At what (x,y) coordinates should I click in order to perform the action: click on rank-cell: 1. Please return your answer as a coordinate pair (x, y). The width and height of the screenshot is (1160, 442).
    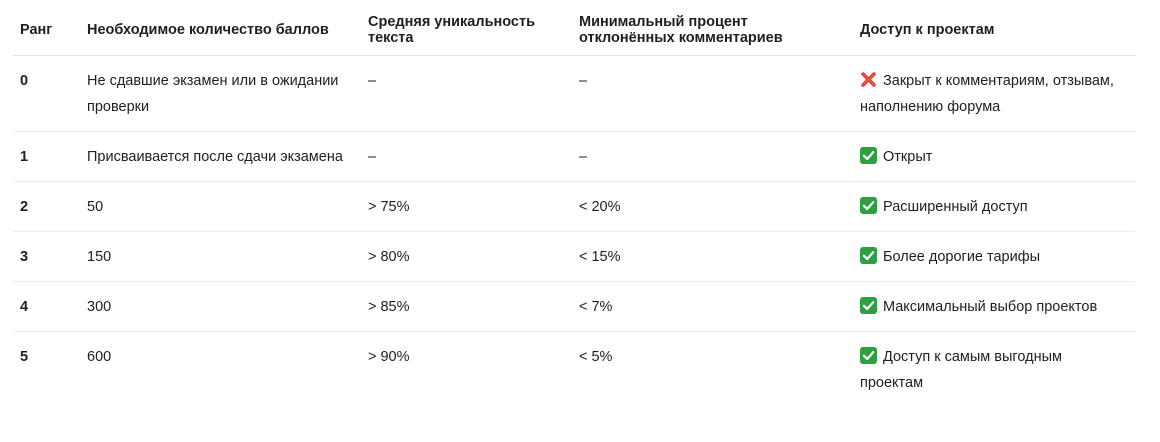
    Looking at the image, I should click on (46, 156).